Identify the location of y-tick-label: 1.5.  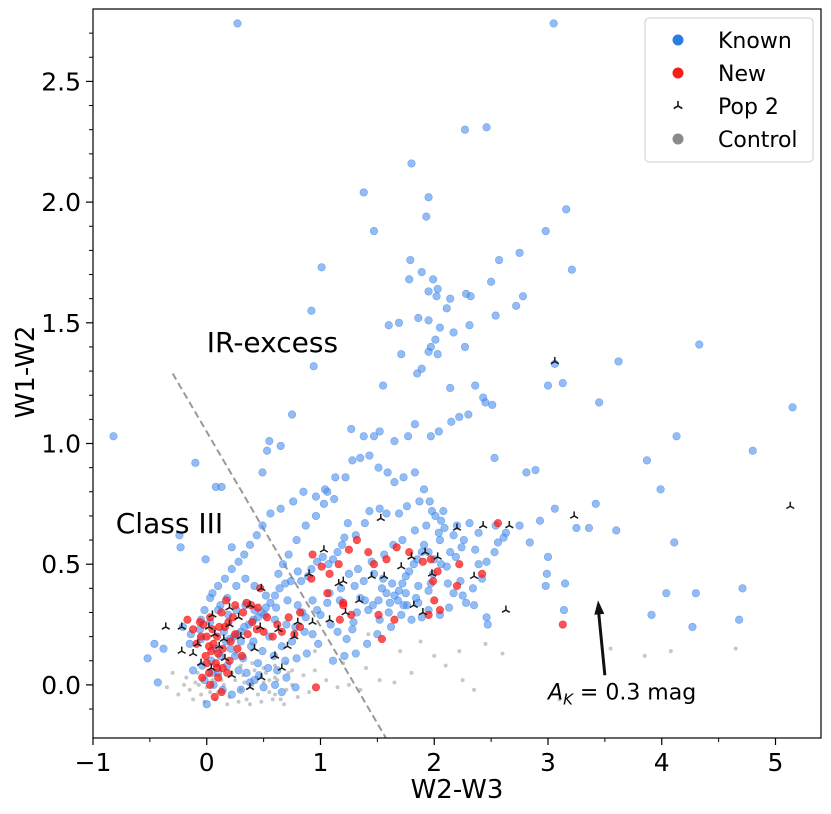
(61, 323).